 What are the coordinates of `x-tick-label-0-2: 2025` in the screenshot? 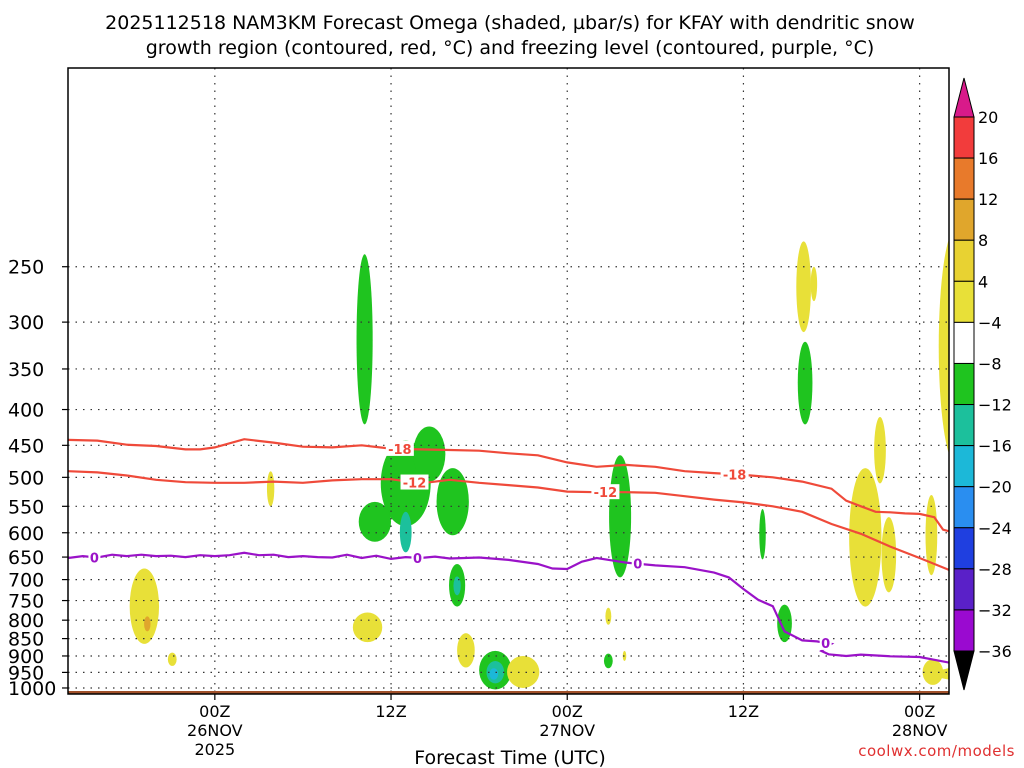 It's located at (214, 749).